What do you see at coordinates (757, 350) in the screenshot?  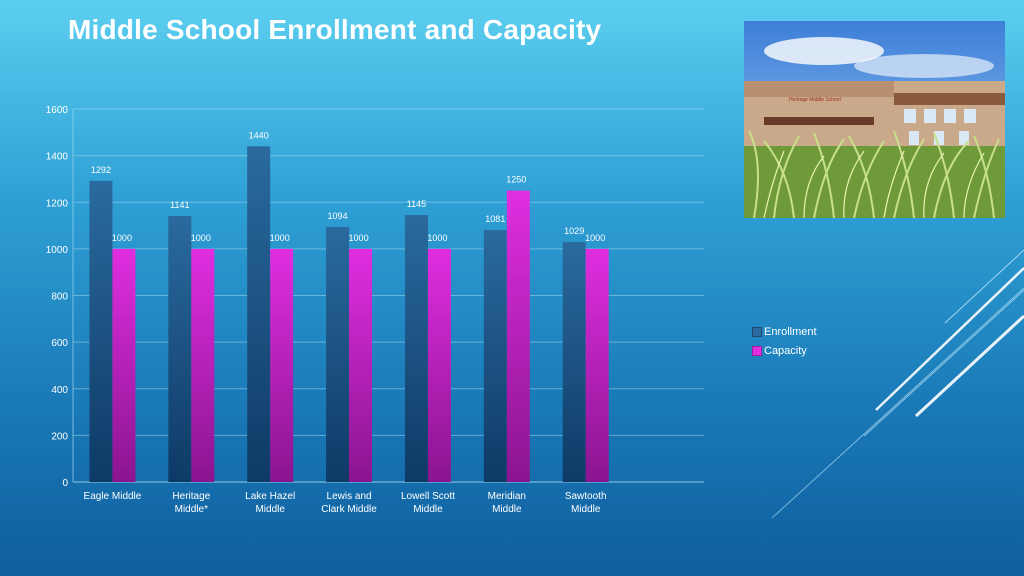 I see `legend-swatch-capacity` at bounding box center [757, 350].